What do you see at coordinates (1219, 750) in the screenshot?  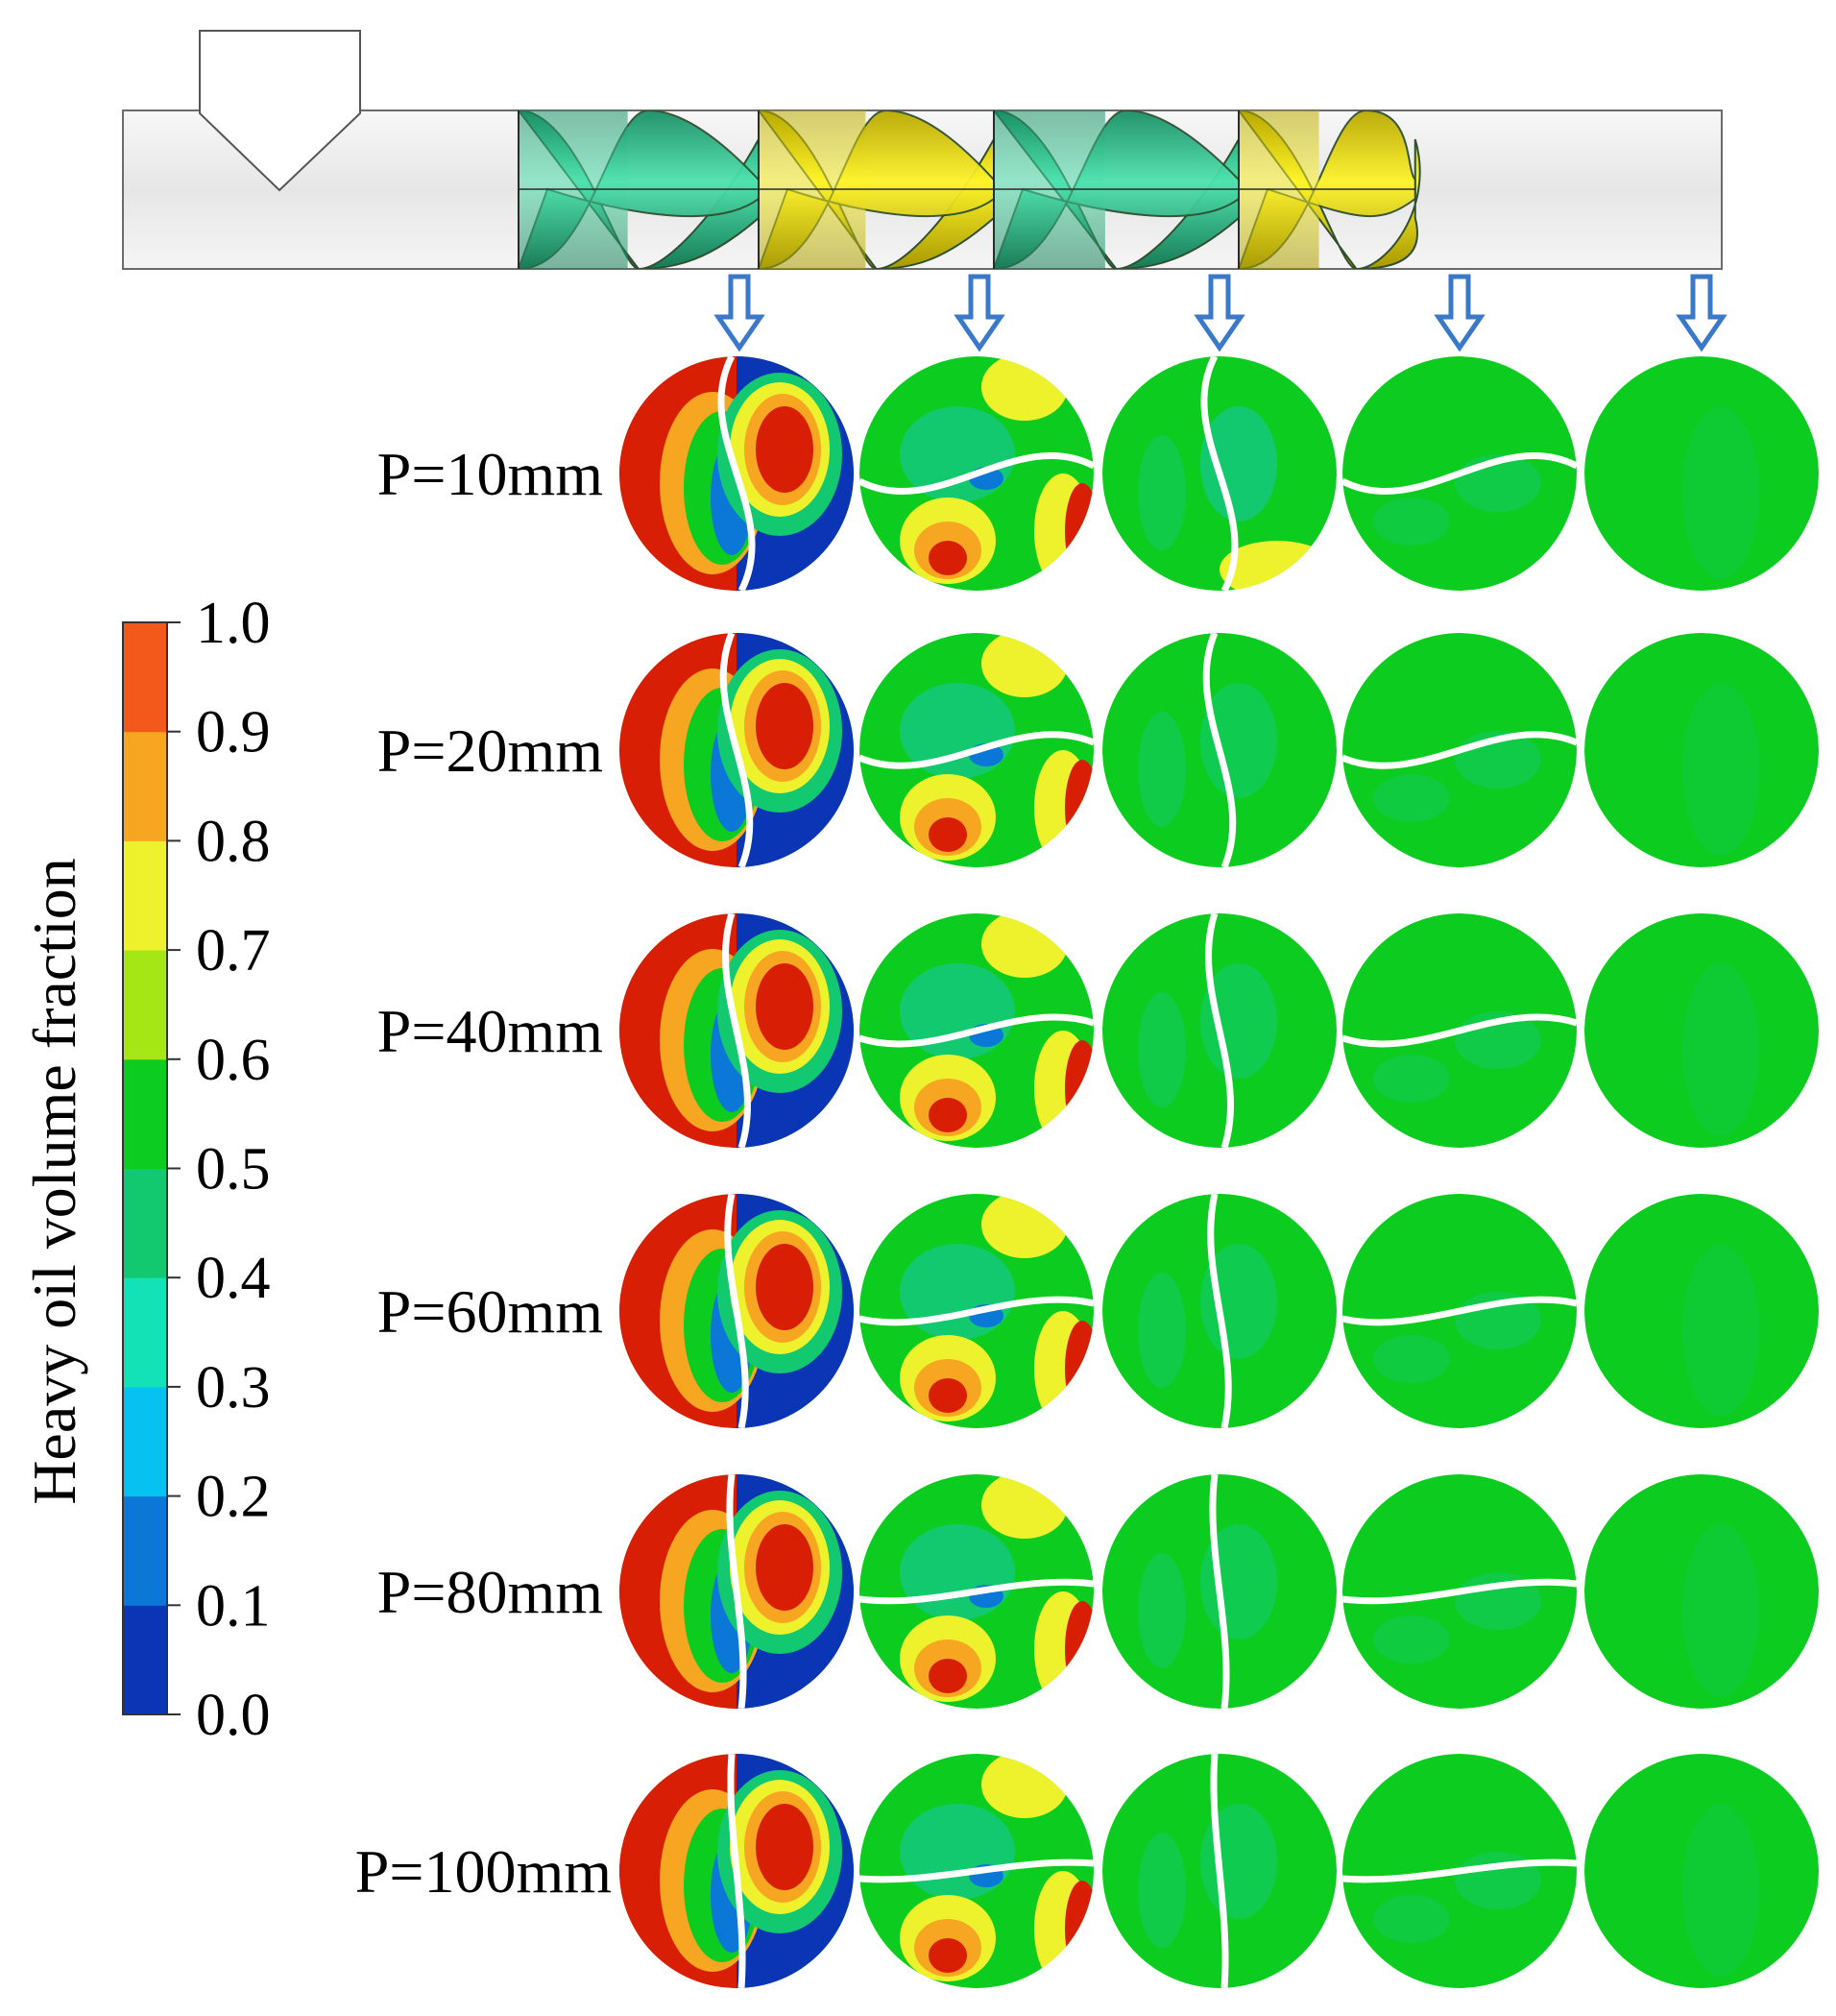 I see `contour-disc-r2-c3` at bounding box center [1219, 750].